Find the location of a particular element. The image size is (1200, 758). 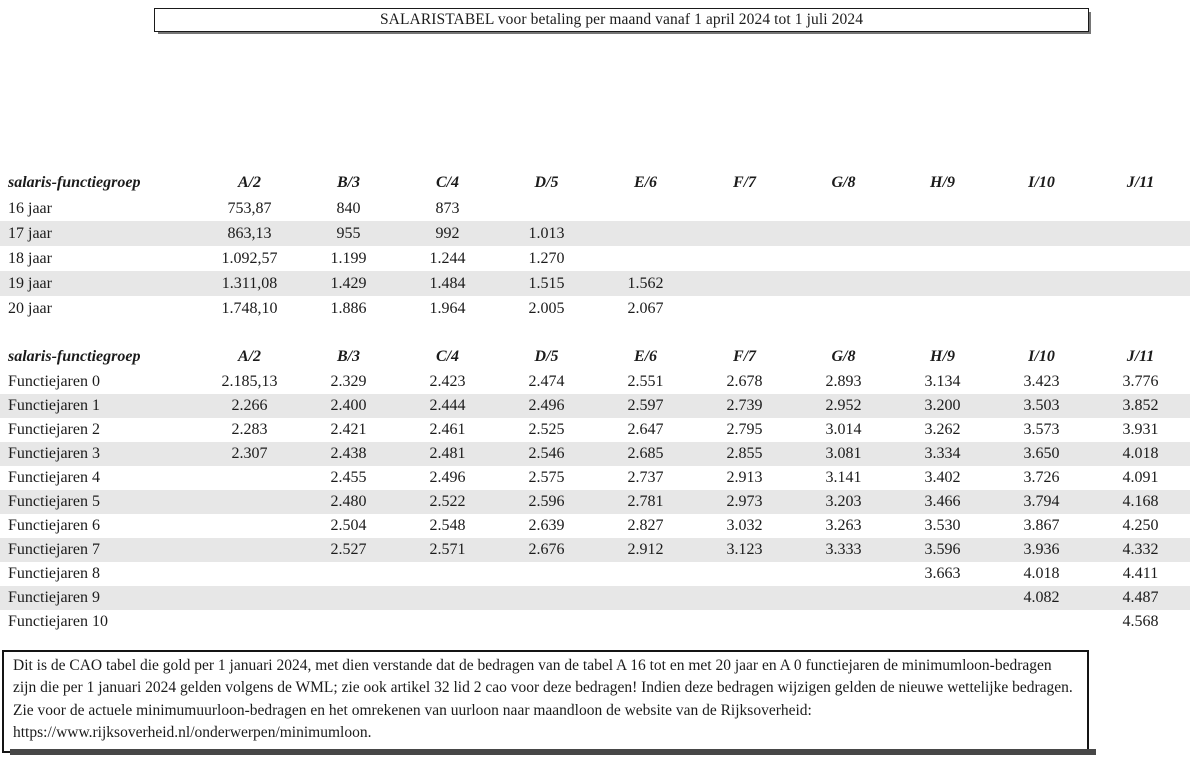

row-label: 18 jaar is located at coordinates (30, 258).